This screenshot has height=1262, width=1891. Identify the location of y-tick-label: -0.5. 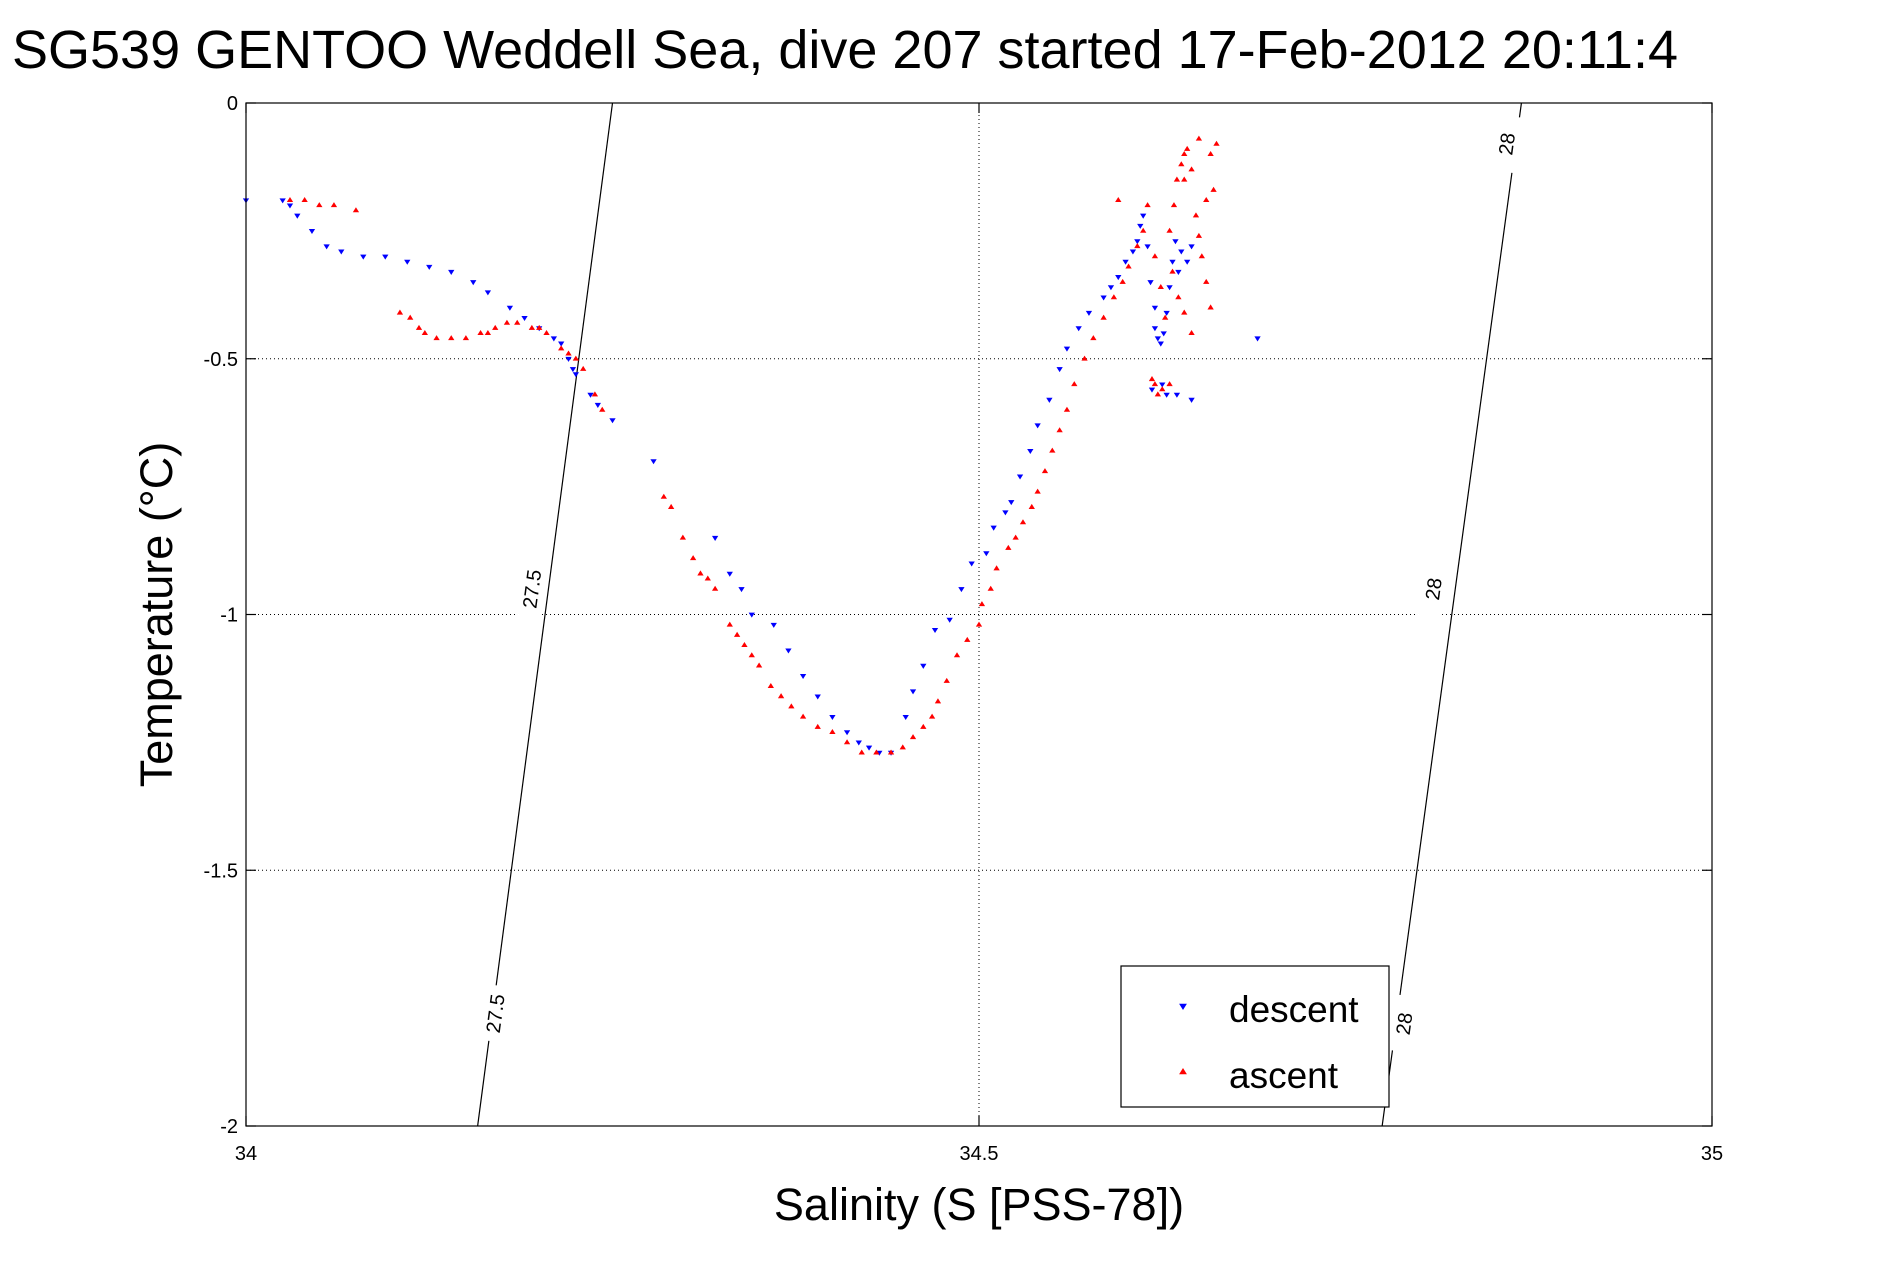
(221, 360).